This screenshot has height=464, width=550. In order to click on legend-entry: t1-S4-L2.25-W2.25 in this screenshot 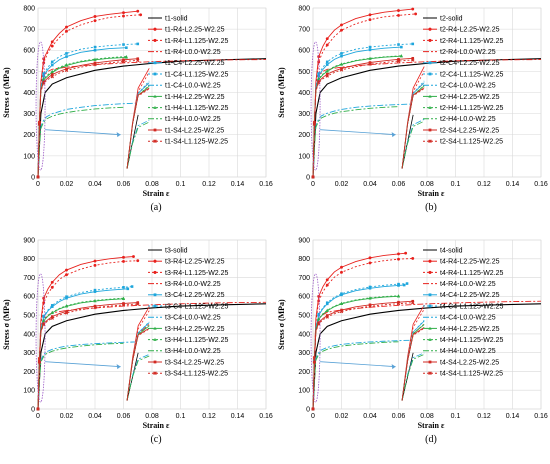, I will do `click(194, 130)`.